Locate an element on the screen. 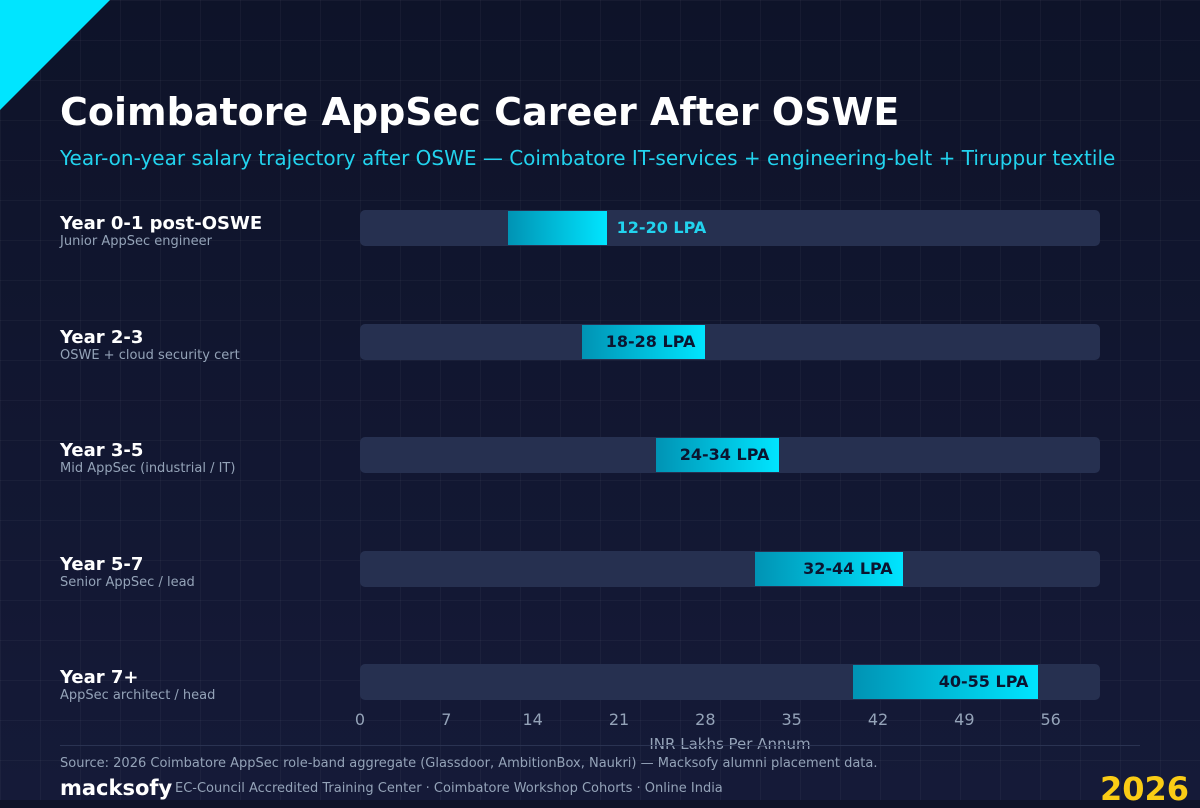 The height and width of the screenshot is (808, 1200). row-sublabel: Mid AppSec (industrial / IT) is located at coordinates (148, 468).